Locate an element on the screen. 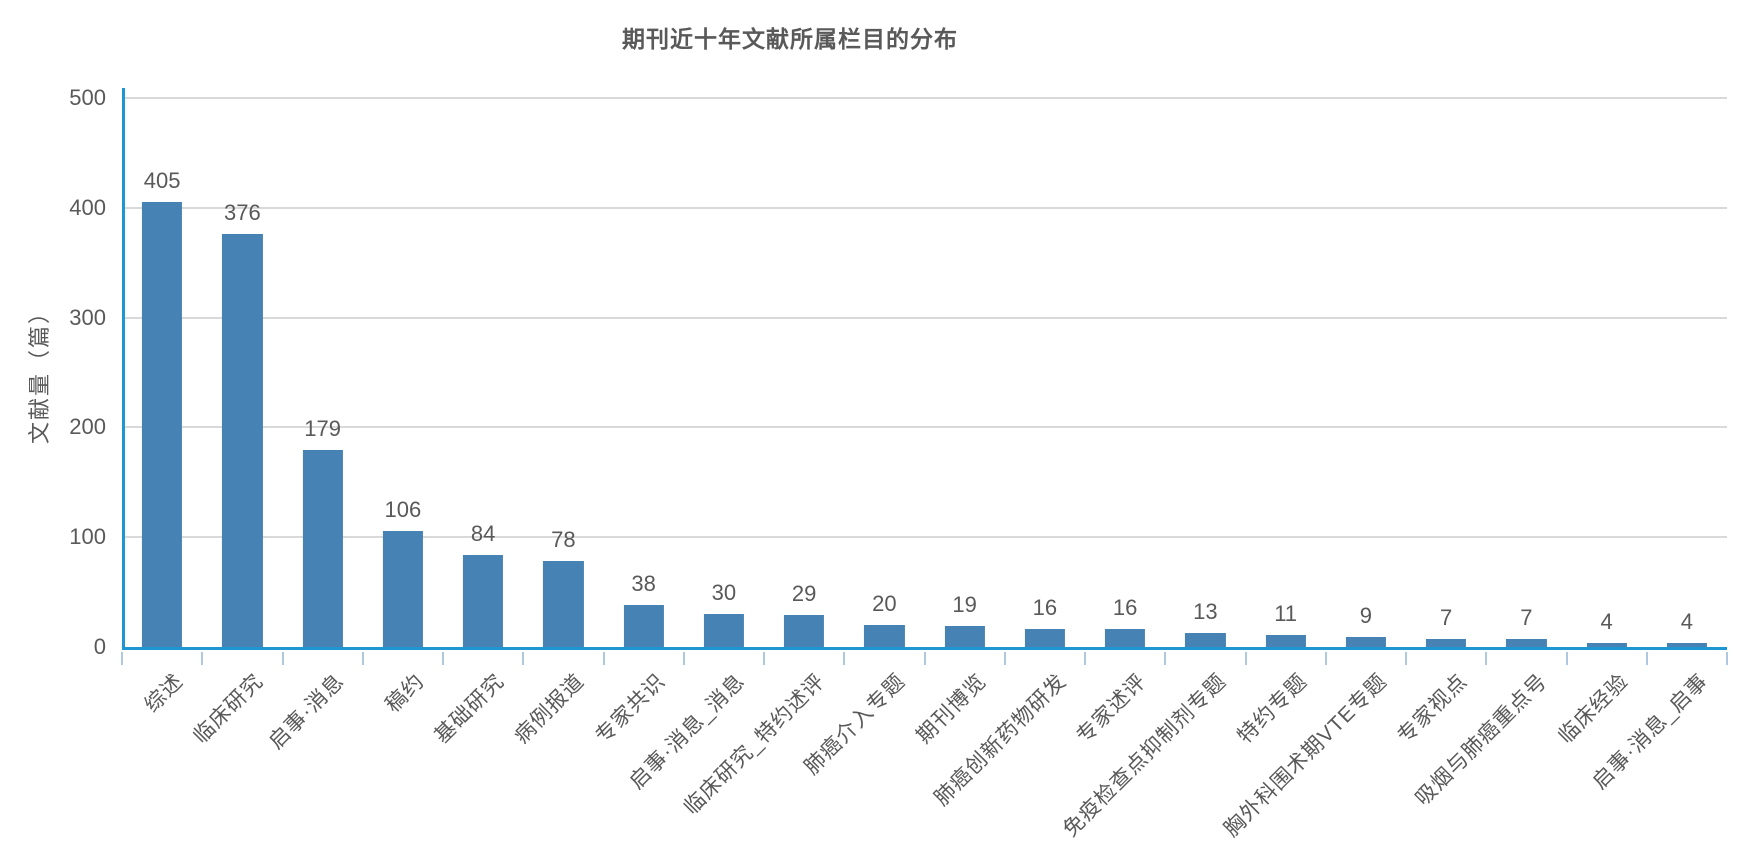 This screenshot has width=1744, height=868. x-category-label: 基础研究 is located at coordinates (469, 709).